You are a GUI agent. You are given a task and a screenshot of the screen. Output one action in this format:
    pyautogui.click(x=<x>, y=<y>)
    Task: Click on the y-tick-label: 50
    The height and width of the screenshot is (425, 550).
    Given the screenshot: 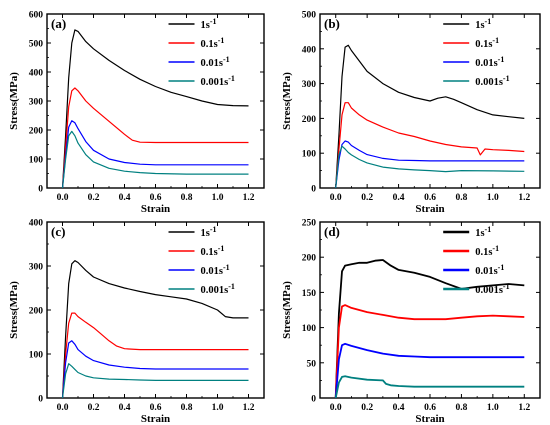 What is the action you would take?
    pyautogui.click(x=312, y=364)
    